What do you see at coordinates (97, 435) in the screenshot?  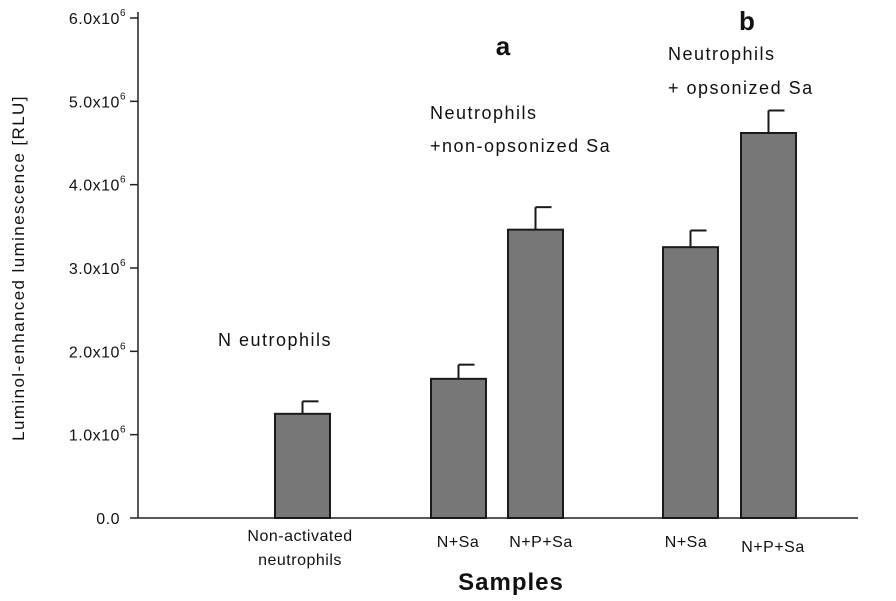 I see `y-tick-label: 1.0x106` at bounding box center [97, 435].